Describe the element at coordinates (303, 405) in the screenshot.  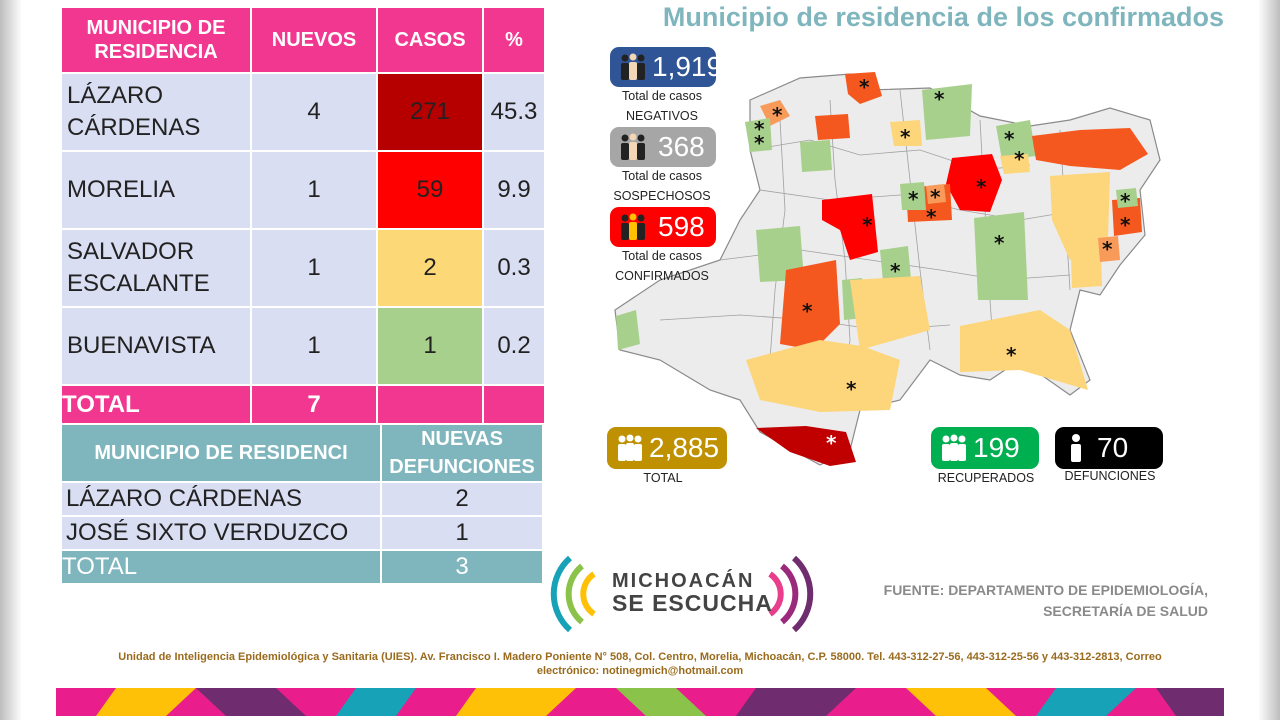
I see `cases-total-row: TOTAL 7` at that location.